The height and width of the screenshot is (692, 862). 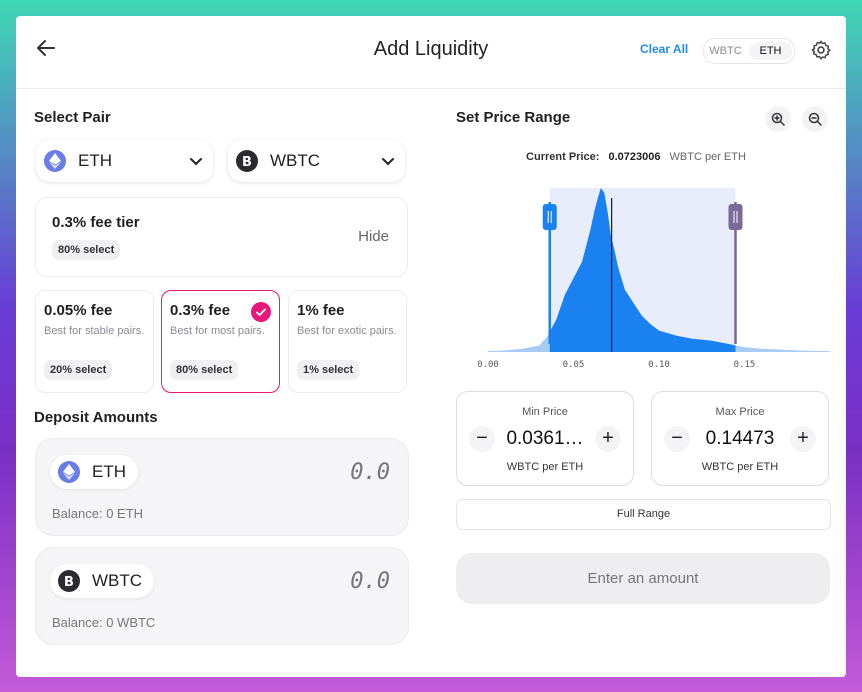 I want to click on liquidity-chart: 0.00 0.05 0.10 0.15, so click(x=654, y=277).